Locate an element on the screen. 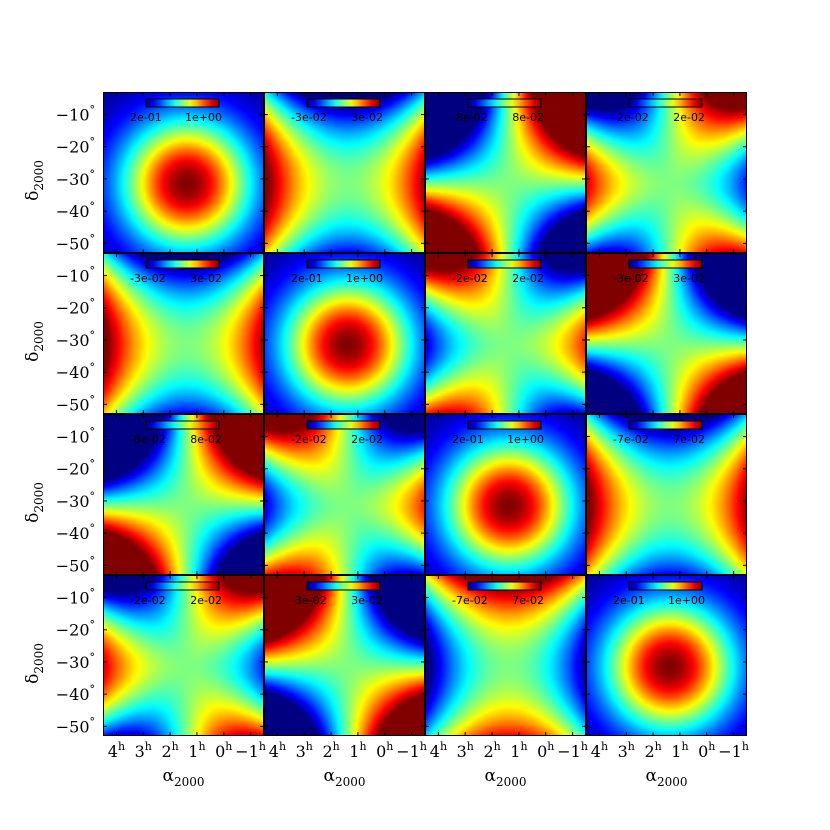 This screenshot has width=830, height=830. panel-r2-c2: 2e-01 1e+00 is located at coordinates (505, 494).